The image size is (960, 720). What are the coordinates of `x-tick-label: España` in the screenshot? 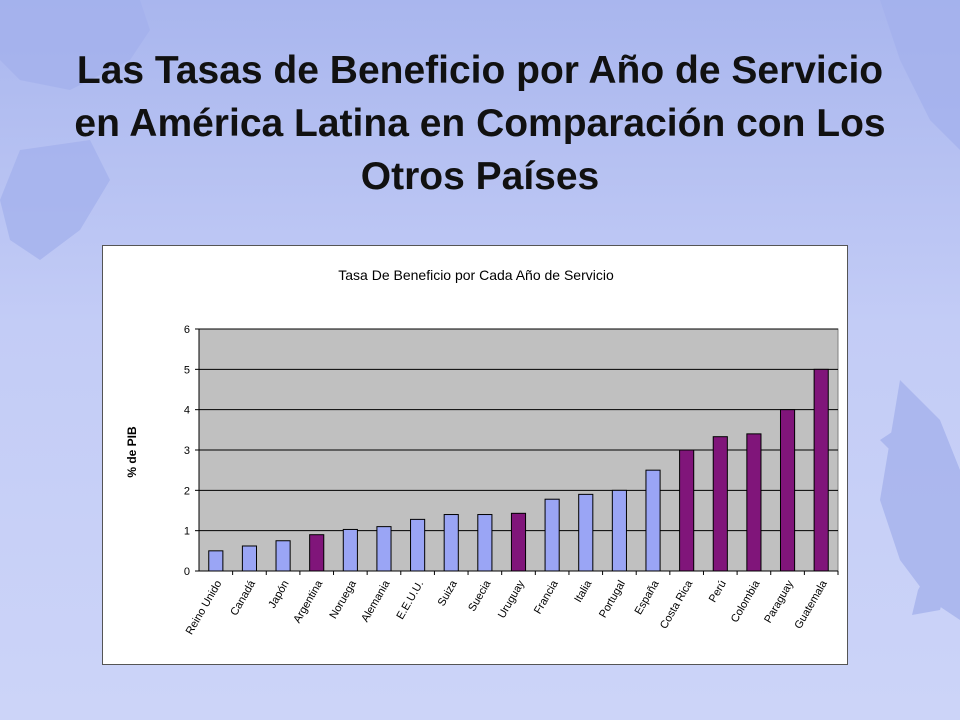 It's located at (647, 597).